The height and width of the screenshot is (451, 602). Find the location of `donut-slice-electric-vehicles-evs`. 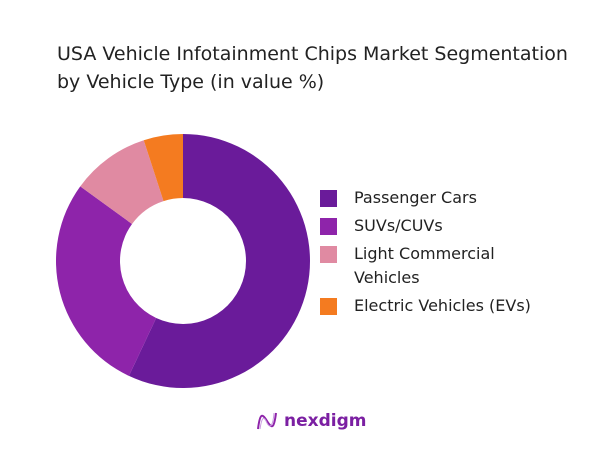

donut-slice-electric-vehicles-evs is located at coordinates (163, 168).